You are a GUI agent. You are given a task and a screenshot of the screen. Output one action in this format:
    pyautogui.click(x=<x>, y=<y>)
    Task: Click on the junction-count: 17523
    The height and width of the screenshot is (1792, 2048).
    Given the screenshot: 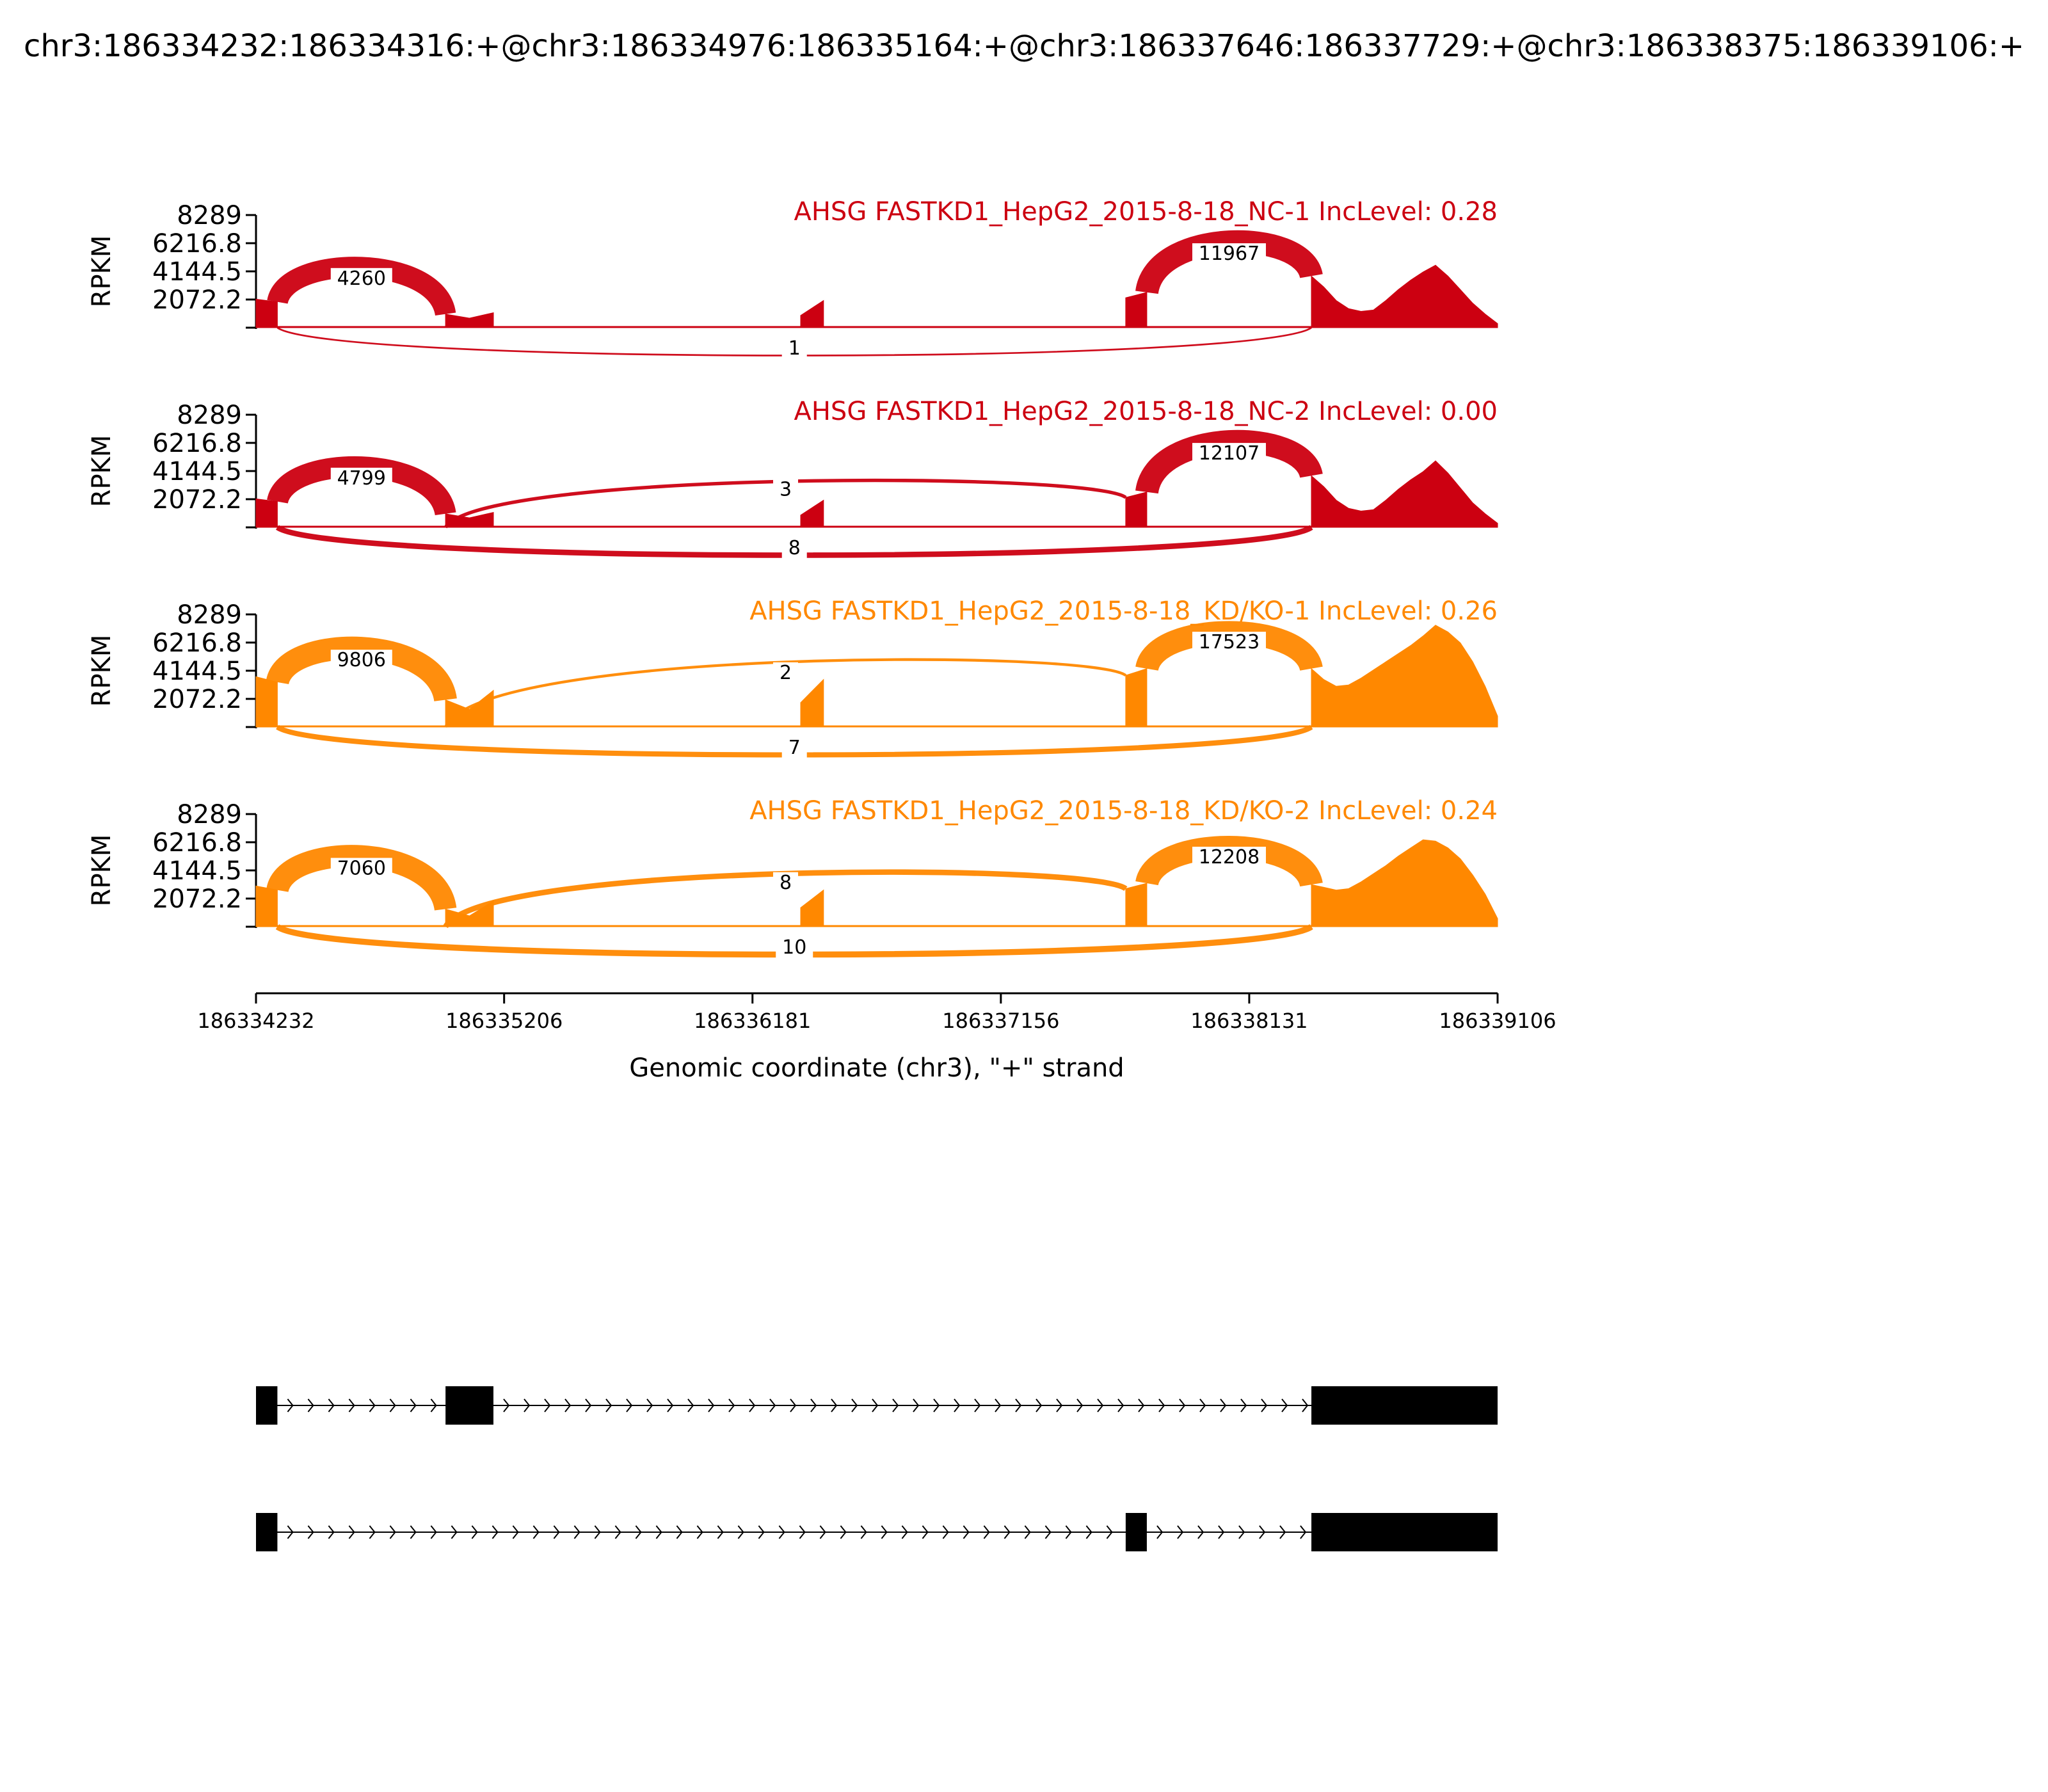 What is the action you would take?
    pyautogui.click(x=1229, y=642)
    